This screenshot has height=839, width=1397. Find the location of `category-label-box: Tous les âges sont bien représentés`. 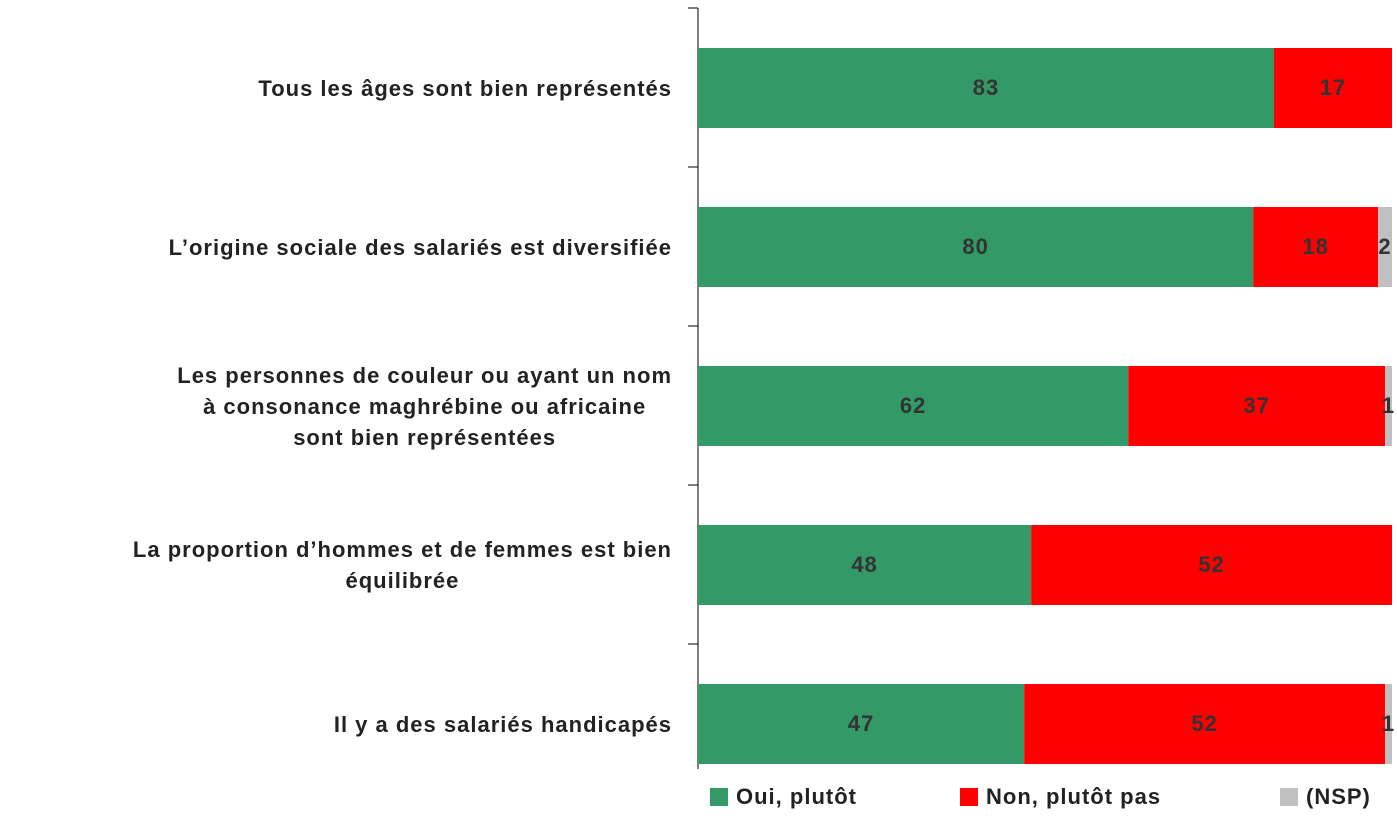

category-label-box: Tous les âges sont bien représentés is located at coordinates (336, 88).